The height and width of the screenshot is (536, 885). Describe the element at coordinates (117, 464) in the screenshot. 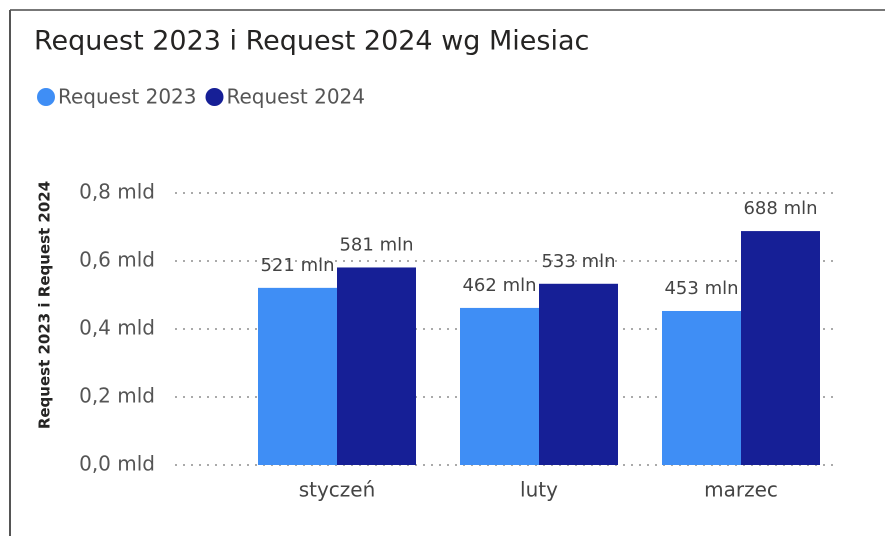

I see `y-tick-label: 0,0 mld` at that location.